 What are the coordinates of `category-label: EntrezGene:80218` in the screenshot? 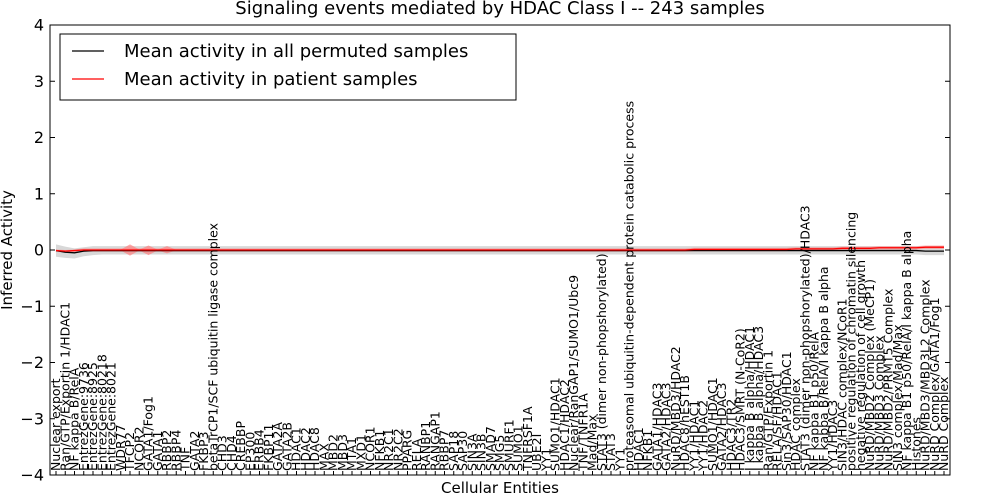 It's located at (101, 412).